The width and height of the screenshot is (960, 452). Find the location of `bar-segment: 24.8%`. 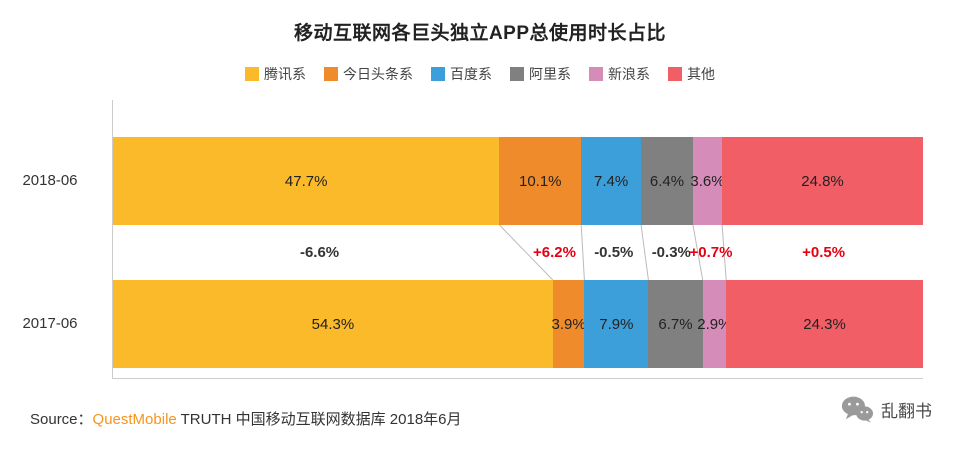

bar-segment: 24.8% is located at coordinates (822, 181).